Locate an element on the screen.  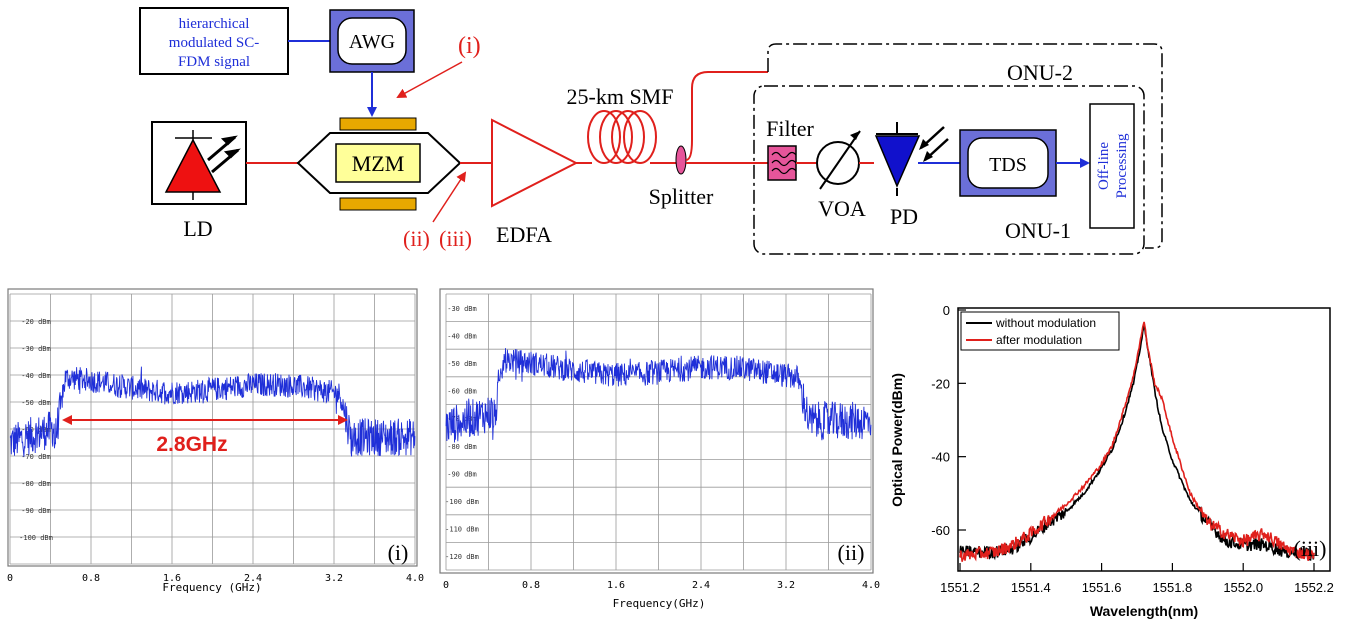
panel-i-x-axis-title: Frequency (GHz) is located at coordinates (211, 587).